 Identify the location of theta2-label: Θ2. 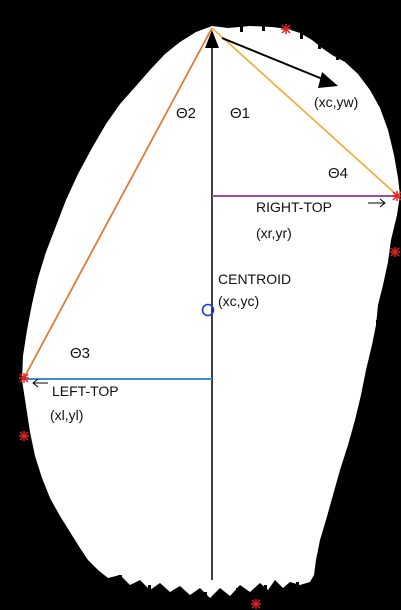
(186, 113).